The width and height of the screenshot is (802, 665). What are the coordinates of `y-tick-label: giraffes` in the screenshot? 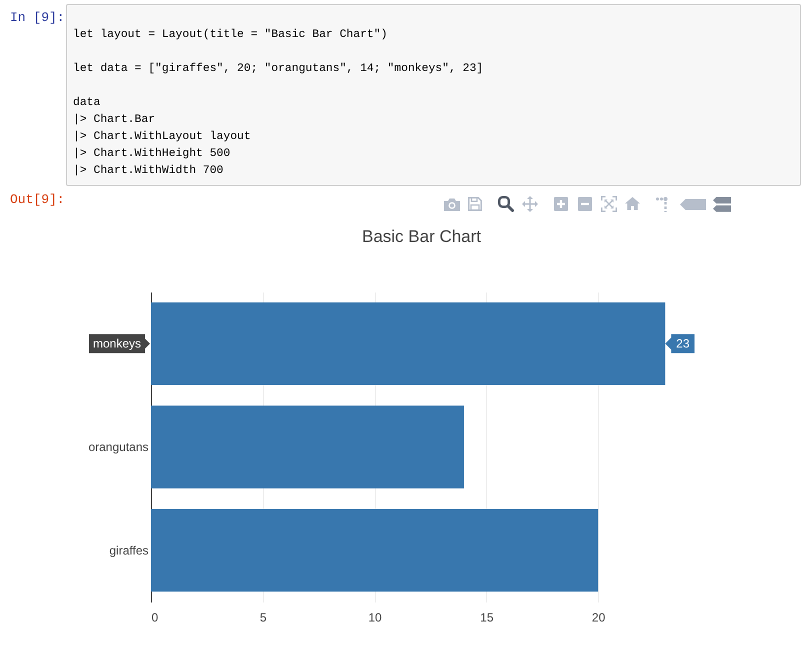 It's located at (128, 550).